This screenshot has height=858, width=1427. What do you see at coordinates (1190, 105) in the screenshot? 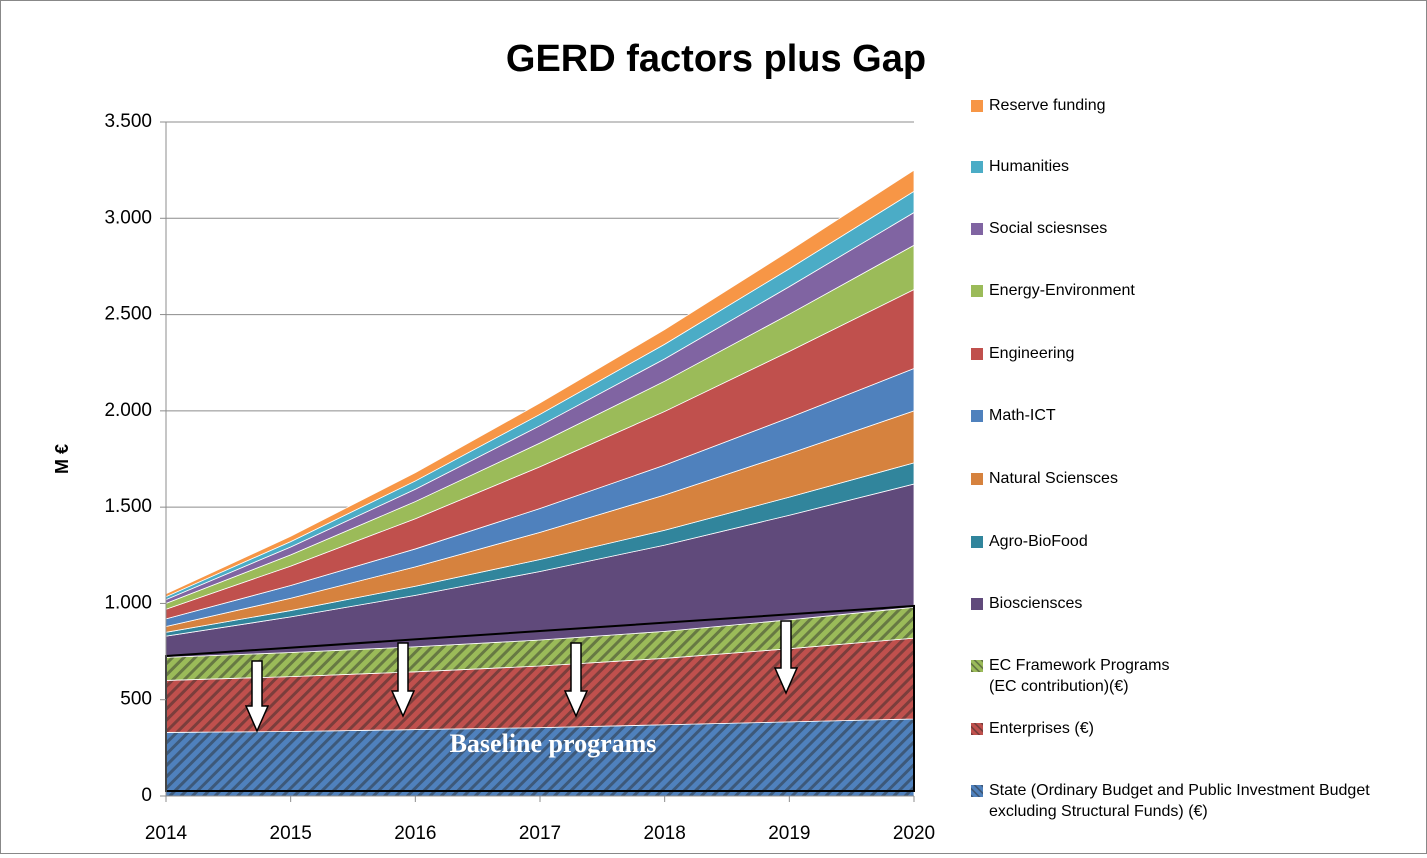
I see `legend-item: Reserve funding` at bounding box center [1190, 105].